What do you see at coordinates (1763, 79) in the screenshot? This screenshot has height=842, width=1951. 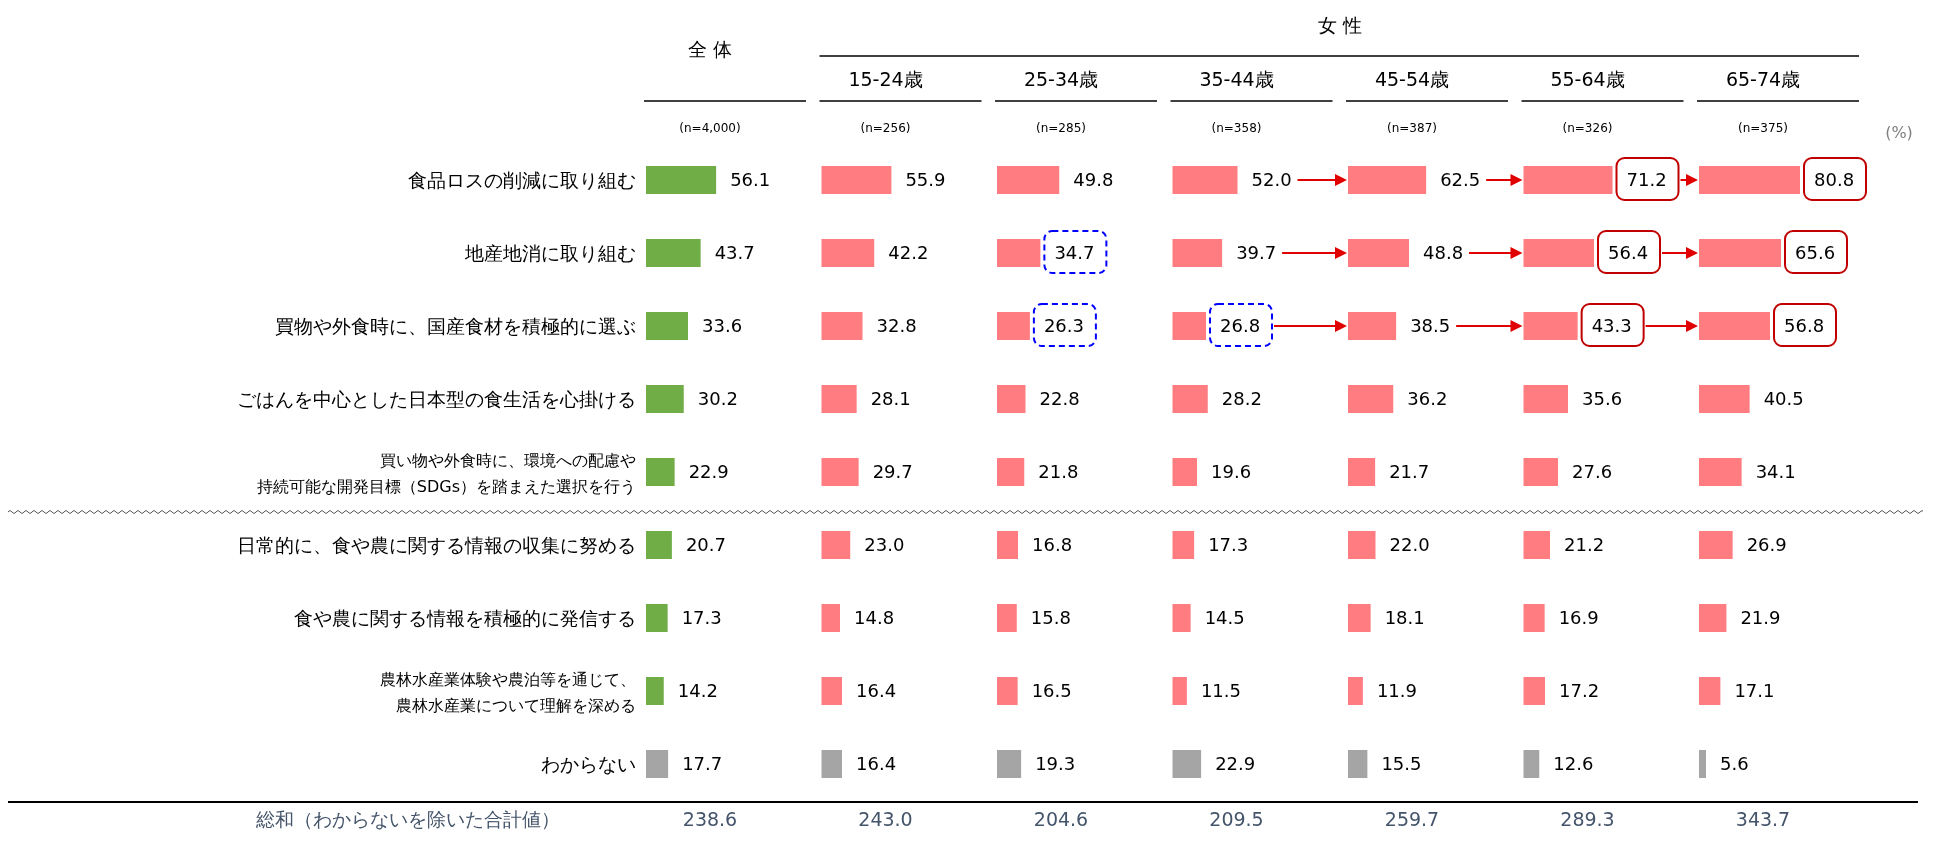 I see `chart-title: 65-74歳` at bounding box center [1763, 79].